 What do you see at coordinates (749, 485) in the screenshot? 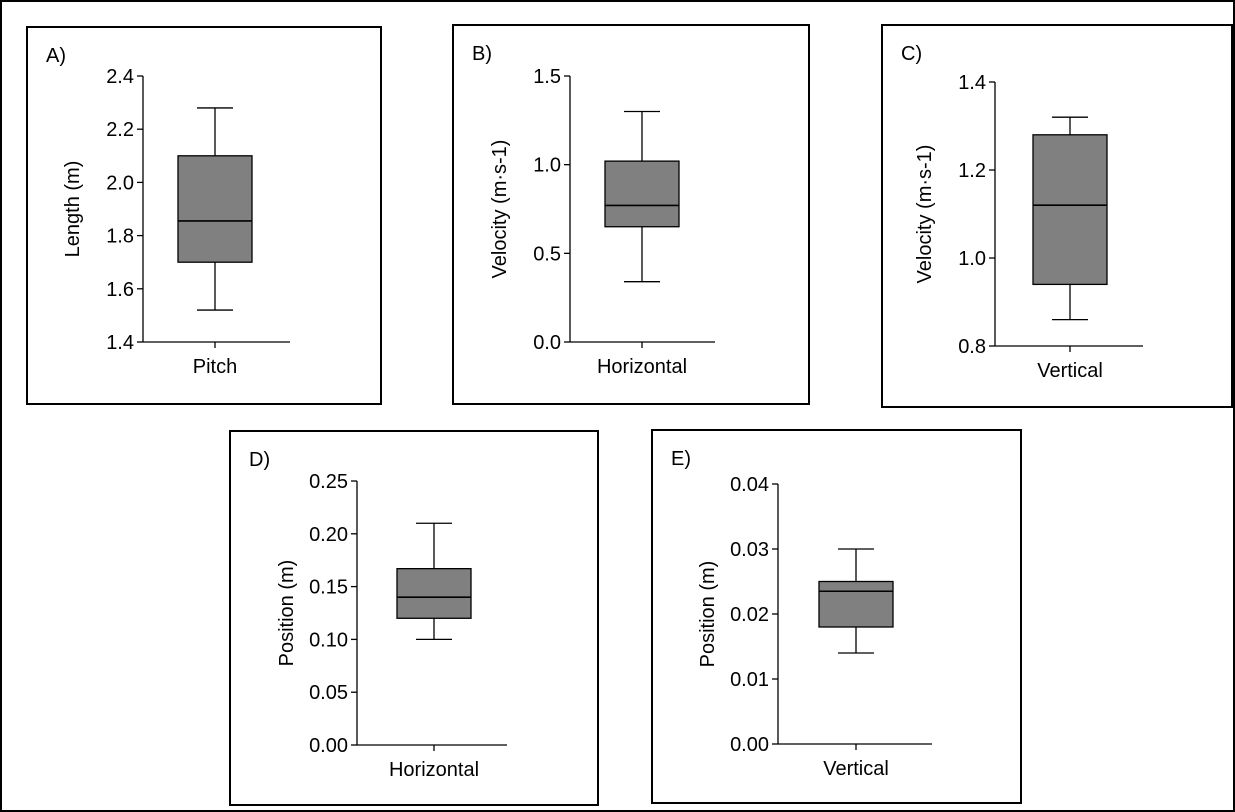
I see `y-tick-label: 0.04` at bounding box center [749, 485].